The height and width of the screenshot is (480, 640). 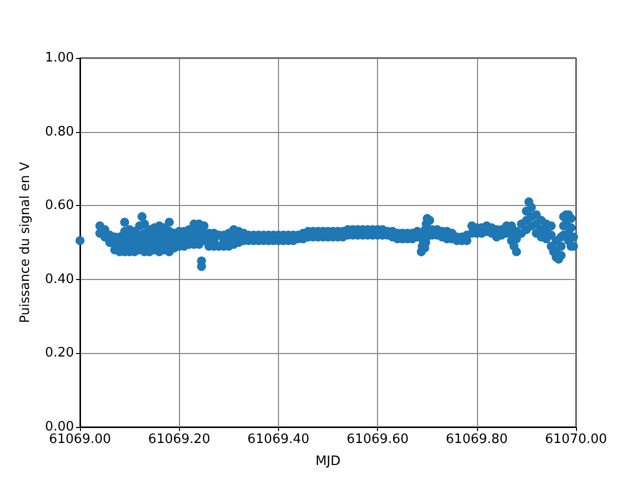 What do you see at coordinates (59, 279) in the screenshot?
I see `y-tick-label: 0.40` at bounding box center [59, 279].